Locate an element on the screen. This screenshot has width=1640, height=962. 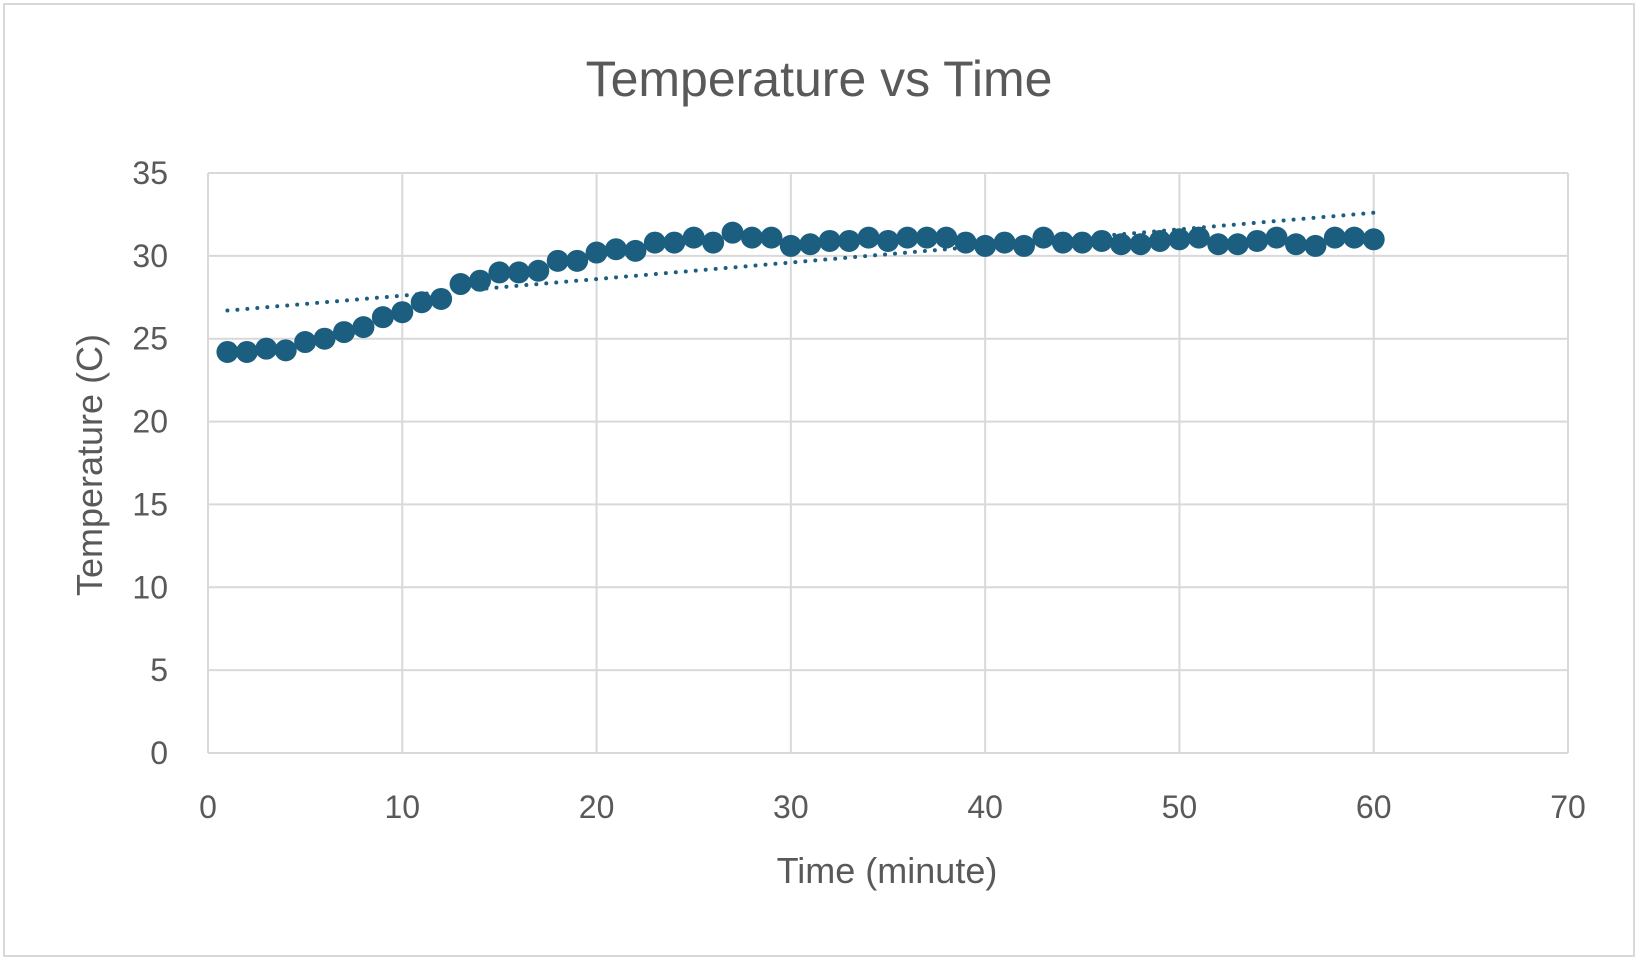
y-tick-label: 10 is located at coordinates (150, 587).